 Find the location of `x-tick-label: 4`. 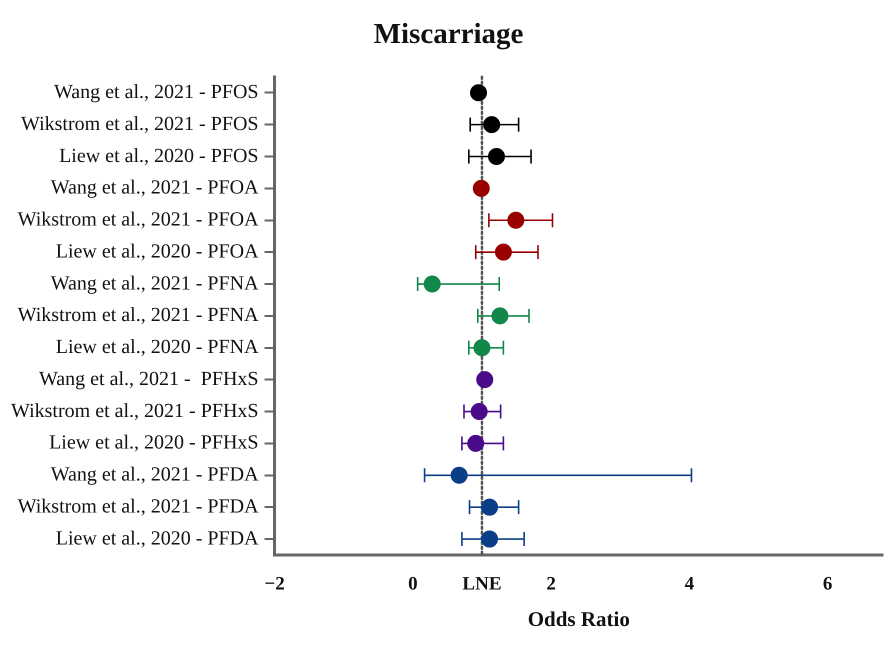

x-tick-label: 4 is located at coordinates (689, 583).